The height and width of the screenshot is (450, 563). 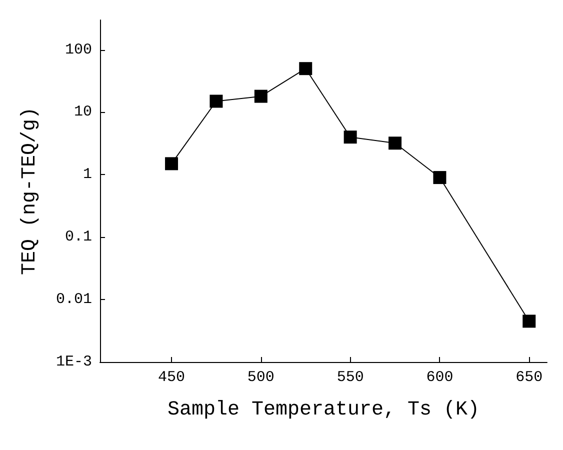 I want to click on y-tick-label: 1E-3, so click(x=74, y=362).